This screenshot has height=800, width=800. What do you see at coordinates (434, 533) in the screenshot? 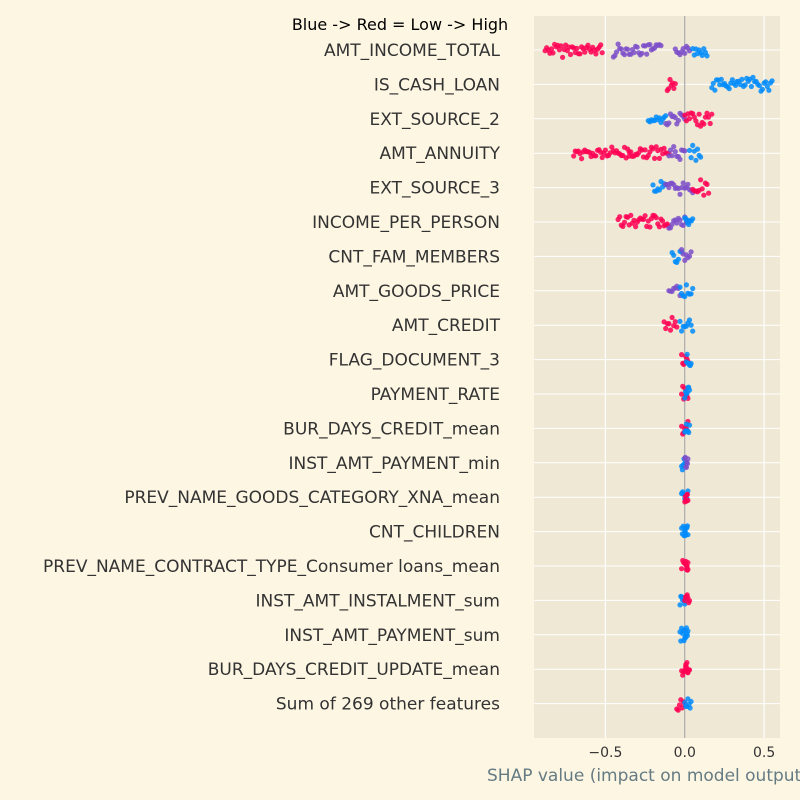
I see `feature-label: CNT_CHILDREN` at bounding box center [434, 533].